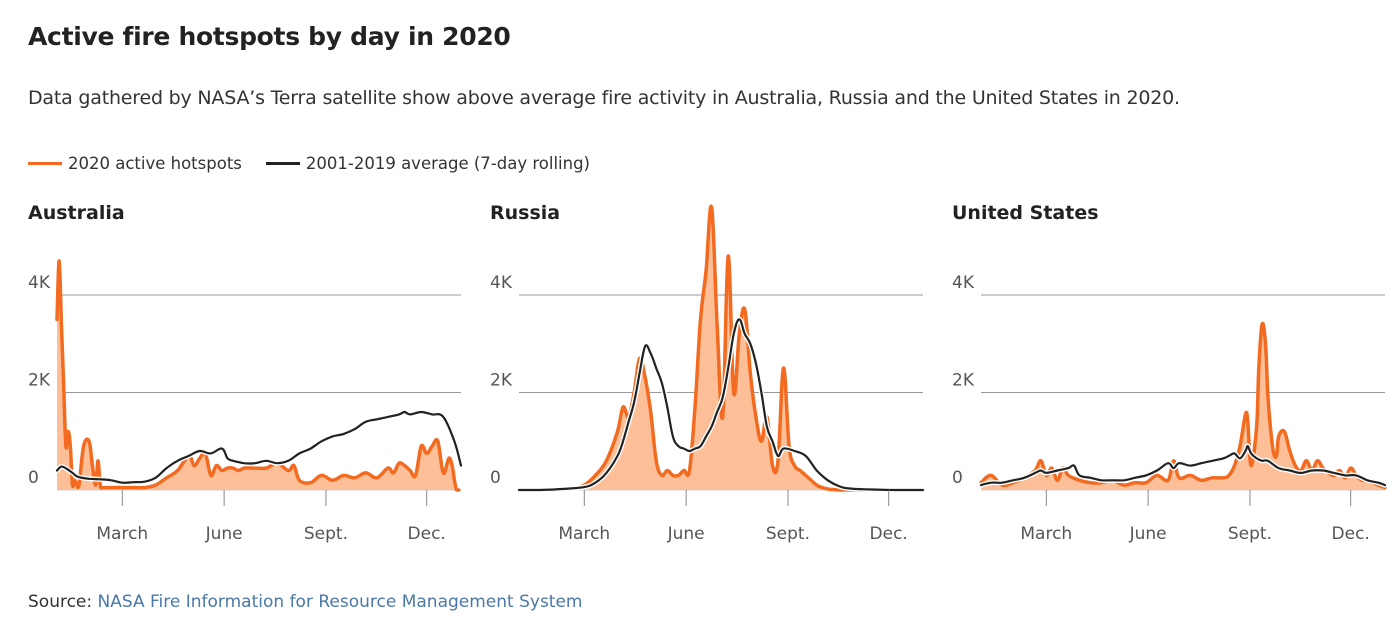 The image size is (1397, 625). I want to click on hotspots-line, so click(258, 375).